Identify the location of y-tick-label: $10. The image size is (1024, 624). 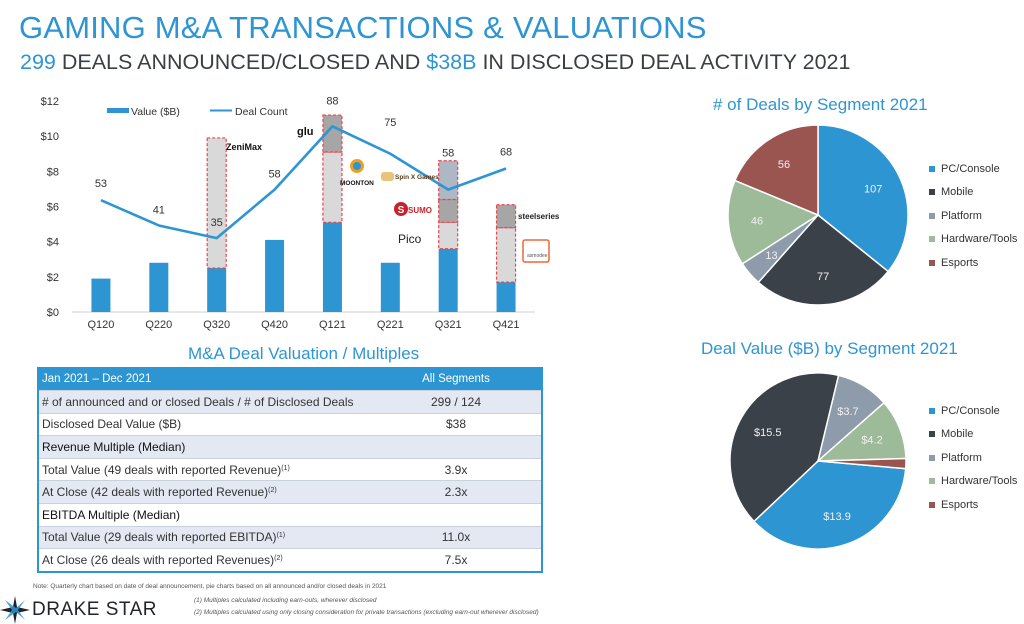
(50, 137).